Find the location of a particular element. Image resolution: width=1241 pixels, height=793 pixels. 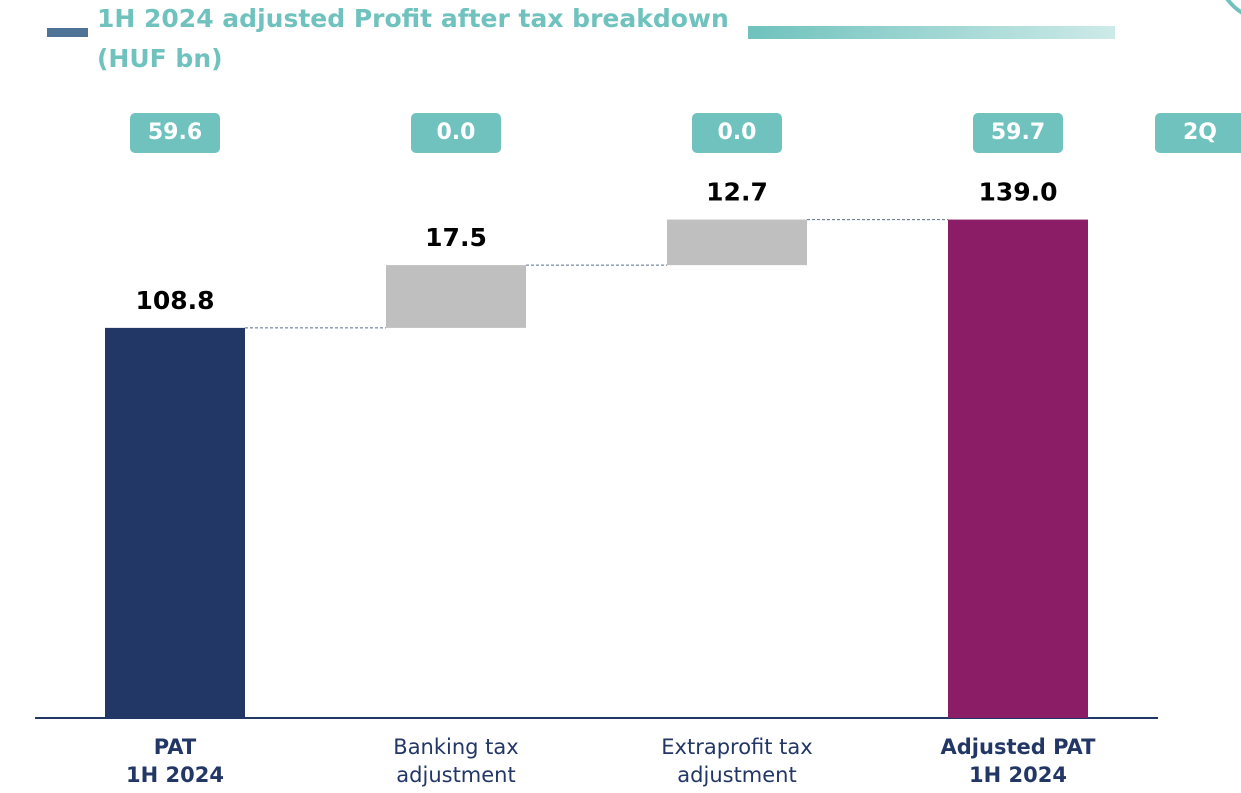

x-tick-label: Extraprofit tax is located at coordinates (736, 747).